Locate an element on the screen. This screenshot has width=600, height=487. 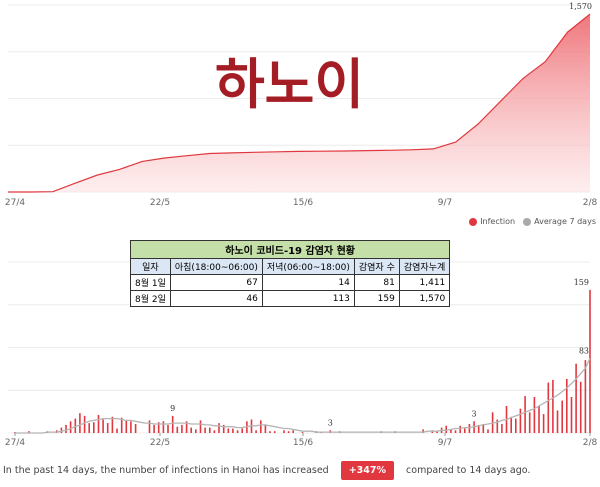
x-tick-label: 27/4 is located at coordinates (15, 203).